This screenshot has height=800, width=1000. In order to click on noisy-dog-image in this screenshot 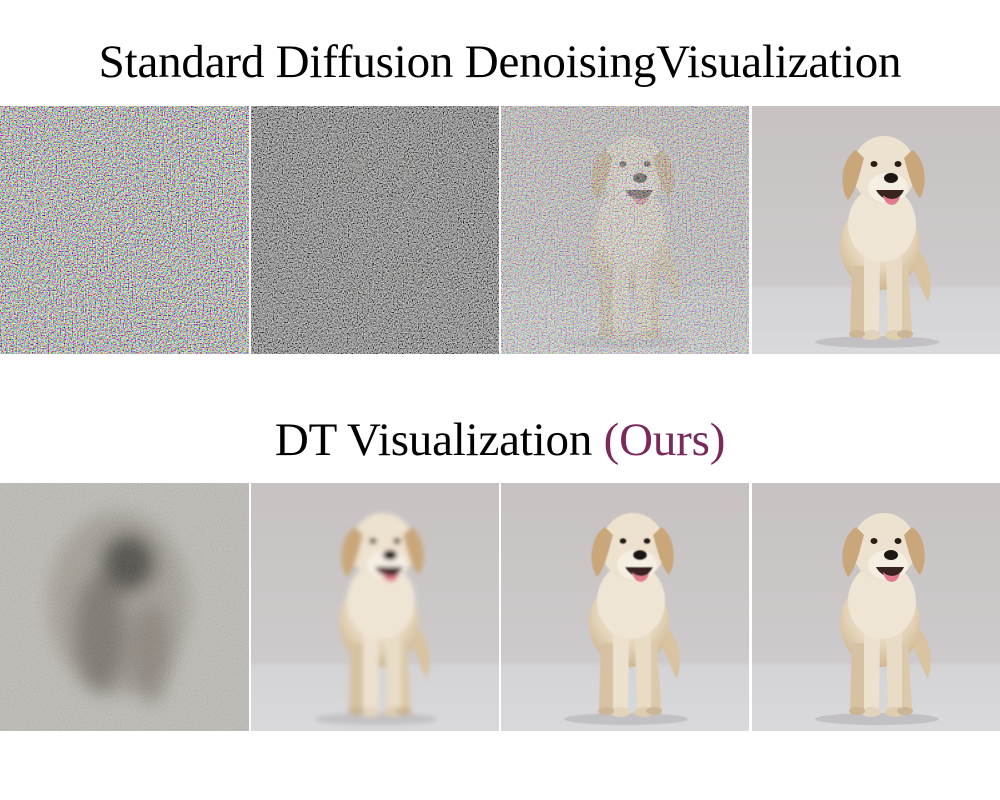, I will do `click(625, 230)`.